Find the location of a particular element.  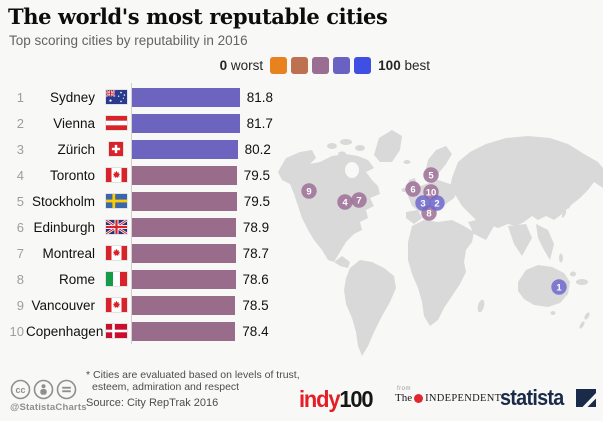

statista-charts-handle: @StatistaCharts is located at coordinates (48, 407).